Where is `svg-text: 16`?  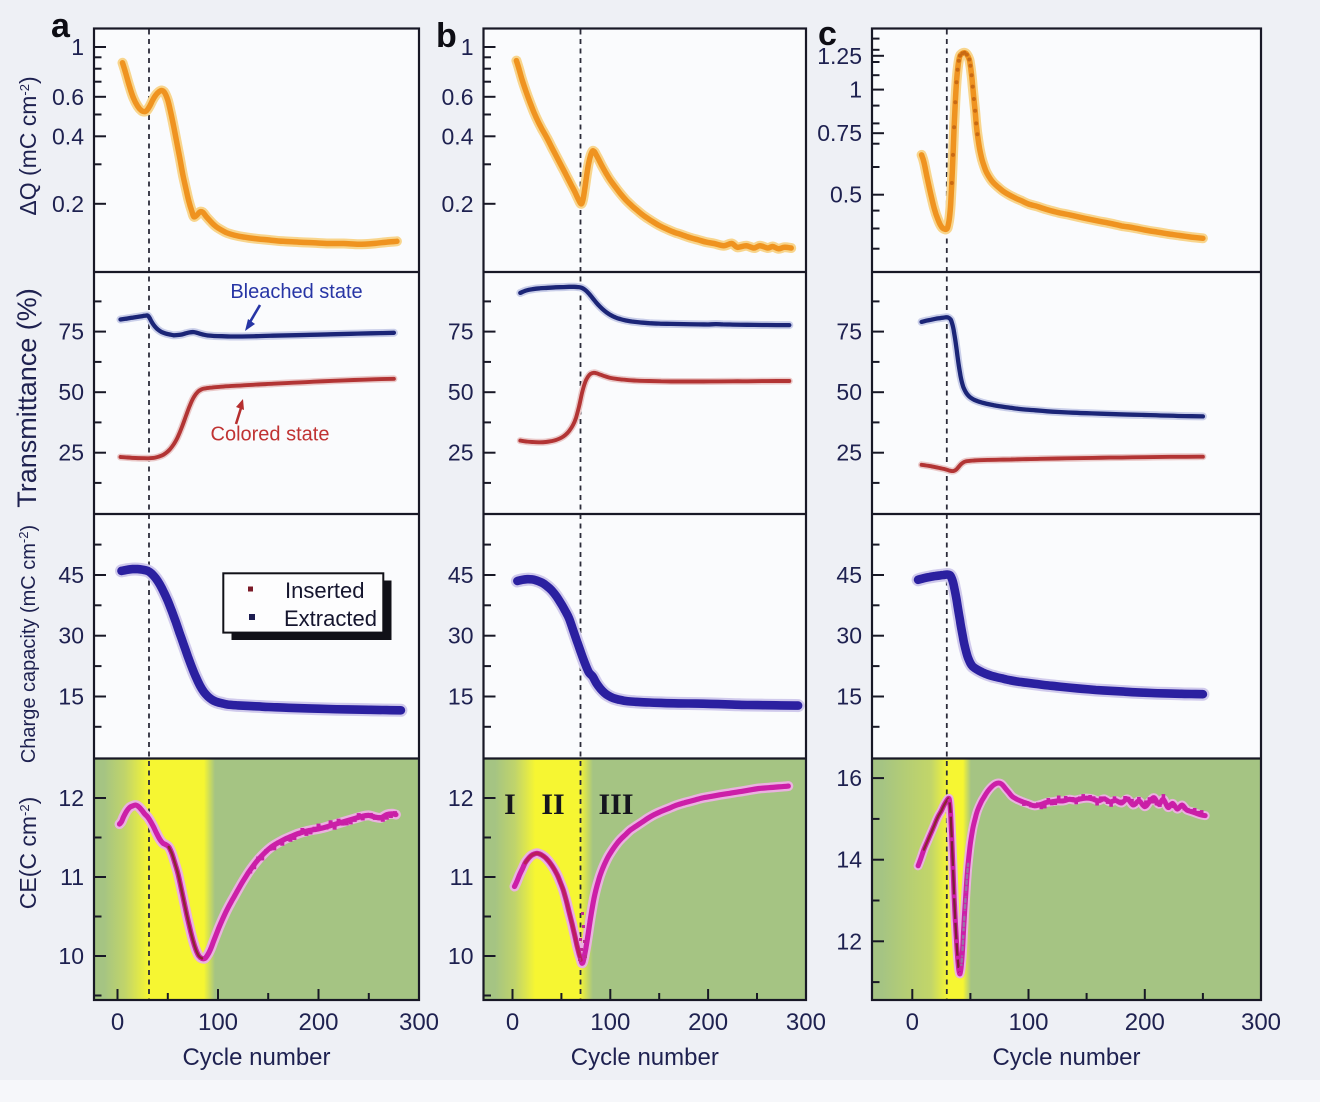 svg-text: 16 is located at coordinates (849, 778).